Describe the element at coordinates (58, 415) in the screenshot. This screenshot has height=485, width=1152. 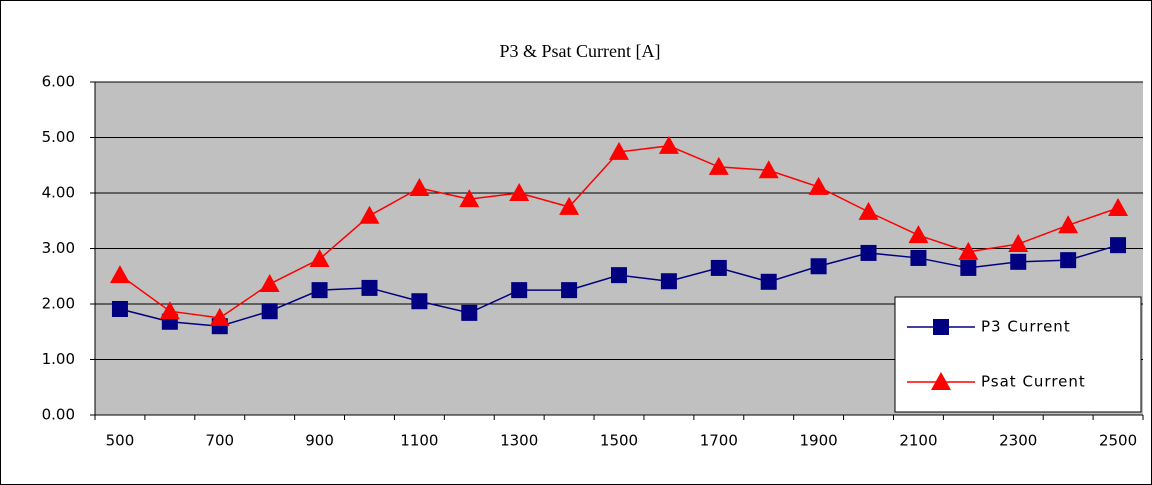
I see `y-tick-label: 0.00` at that location.